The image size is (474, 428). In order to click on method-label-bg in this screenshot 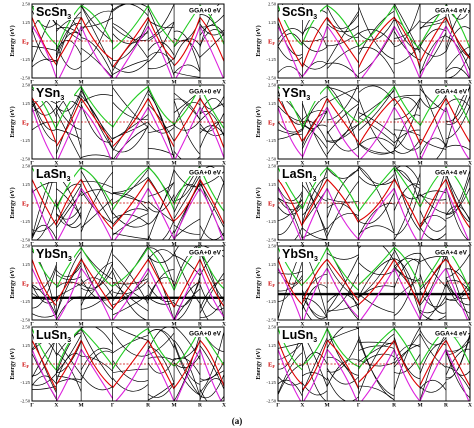, I will do `click(450, 10)`.